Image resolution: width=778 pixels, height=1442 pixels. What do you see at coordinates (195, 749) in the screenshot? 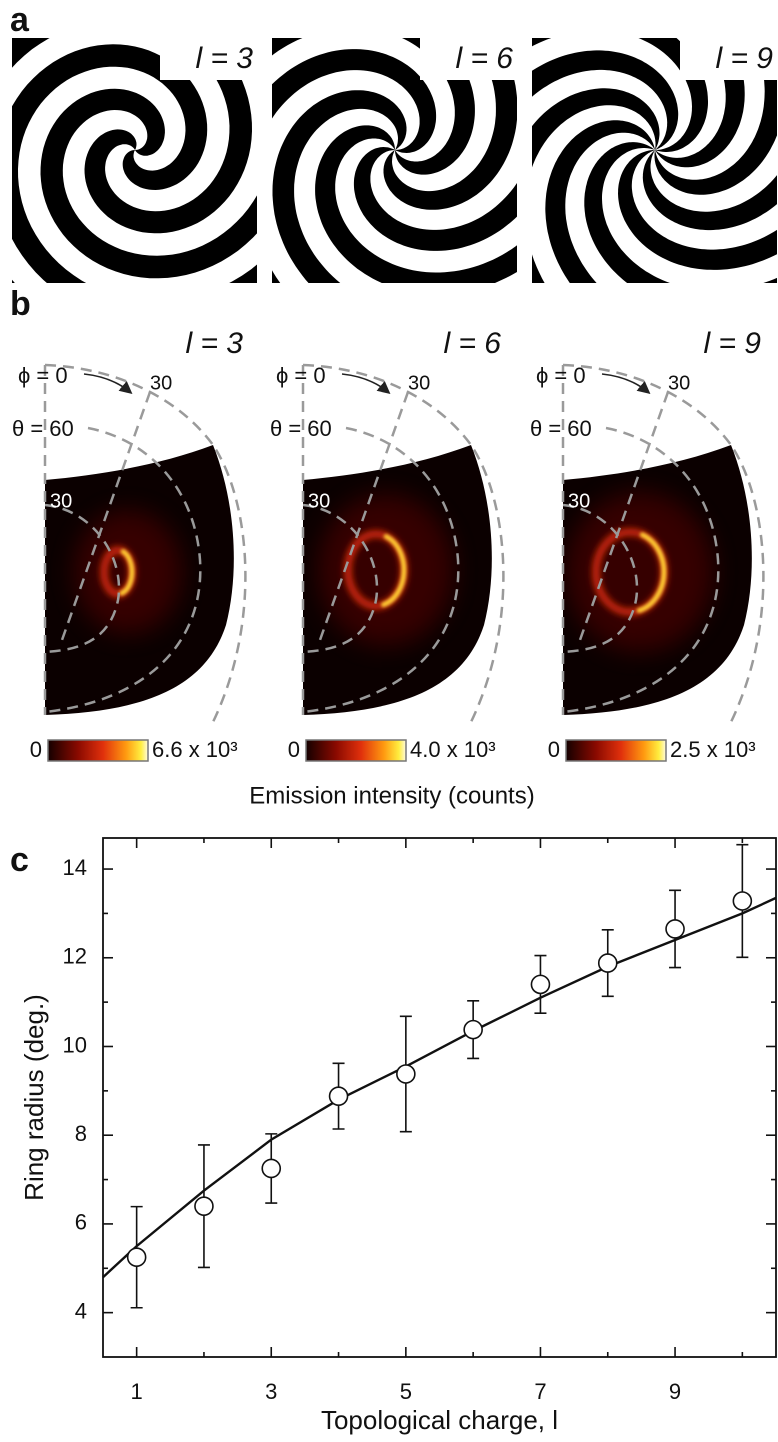
I see `colorbar-max: 6.6 x 10³` at bounding box center [195, 749].